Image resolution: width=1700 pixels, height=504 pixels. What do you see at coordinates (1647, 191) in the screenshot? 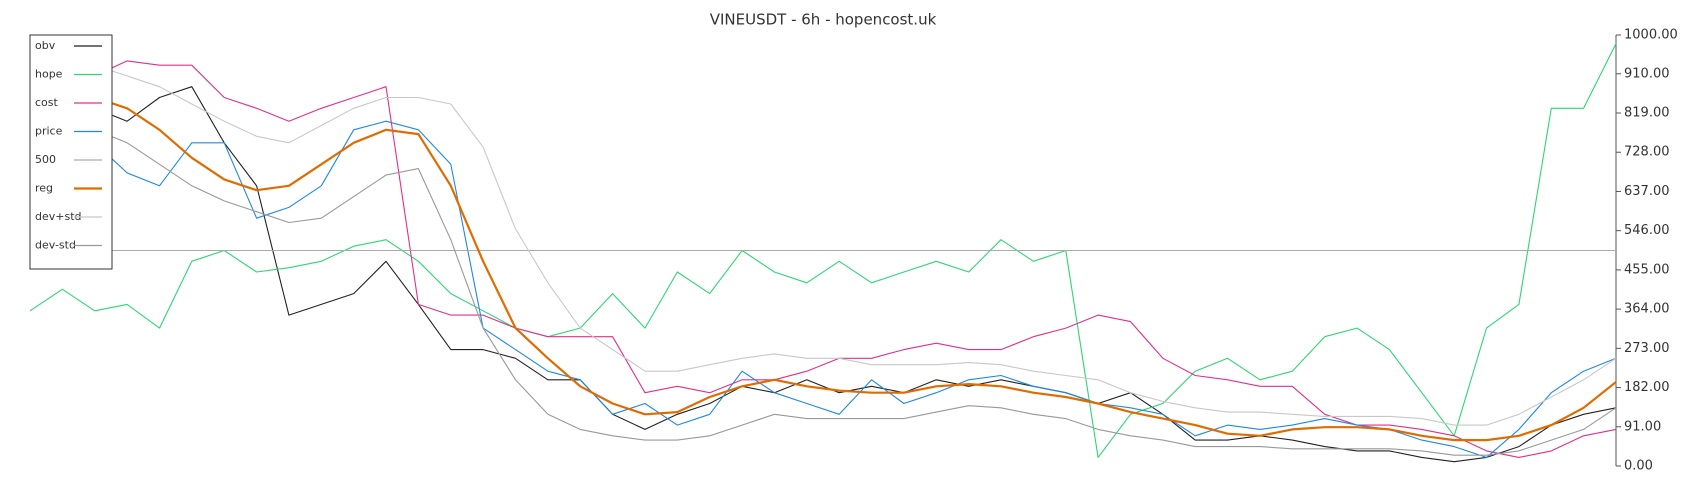
I see `y-tick-label: 637.00` at bounding box center [1647, 191].